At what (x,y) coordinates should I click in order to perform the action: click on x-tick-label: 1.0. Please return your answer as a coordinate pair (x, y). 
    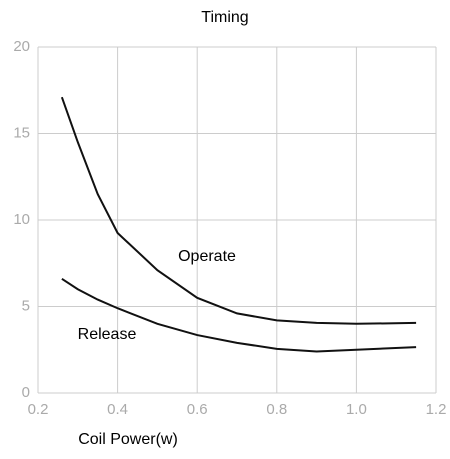
    Looking at the image, I should click on (356, 409).